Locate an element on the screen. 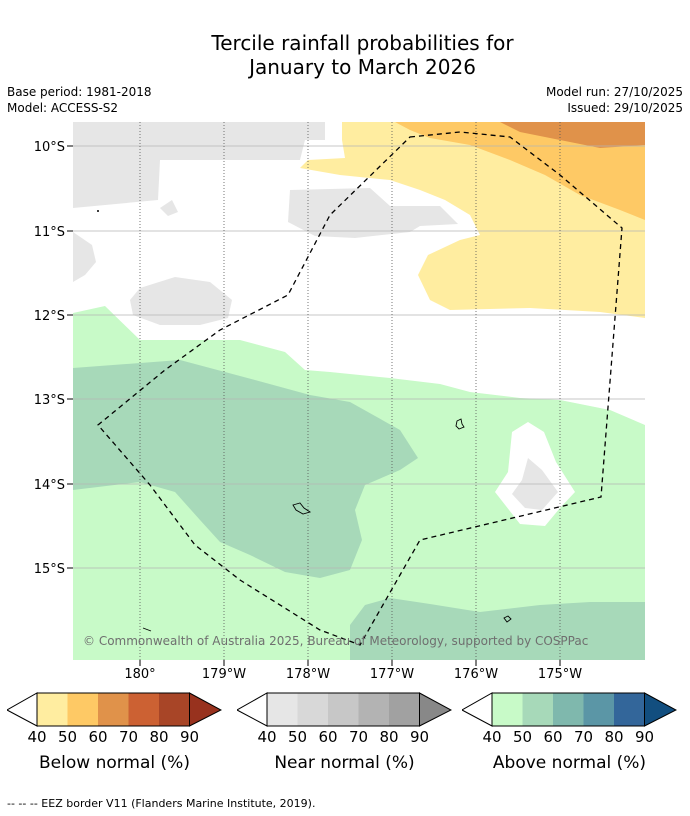 The width and height of the screenshot is (690, 816). model-name: Model: ACCESS-S2 is located at coordinates (63, 108).